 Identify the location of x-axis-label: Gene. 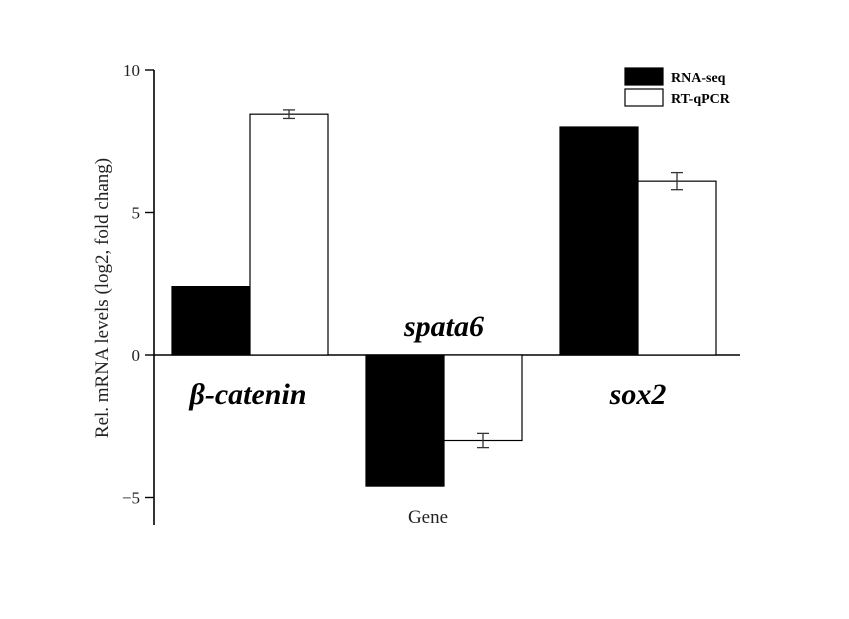
(428, 517).